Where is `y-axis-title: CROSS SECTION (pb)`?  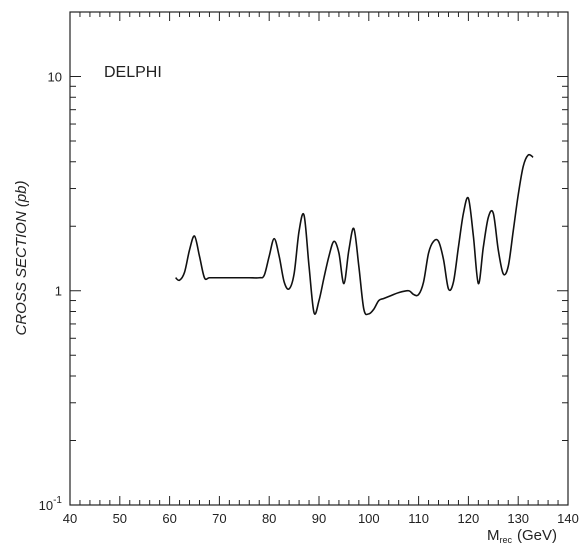
y-axis-title: CROSS SECTION (pb) is located at coordinates (21, 257).